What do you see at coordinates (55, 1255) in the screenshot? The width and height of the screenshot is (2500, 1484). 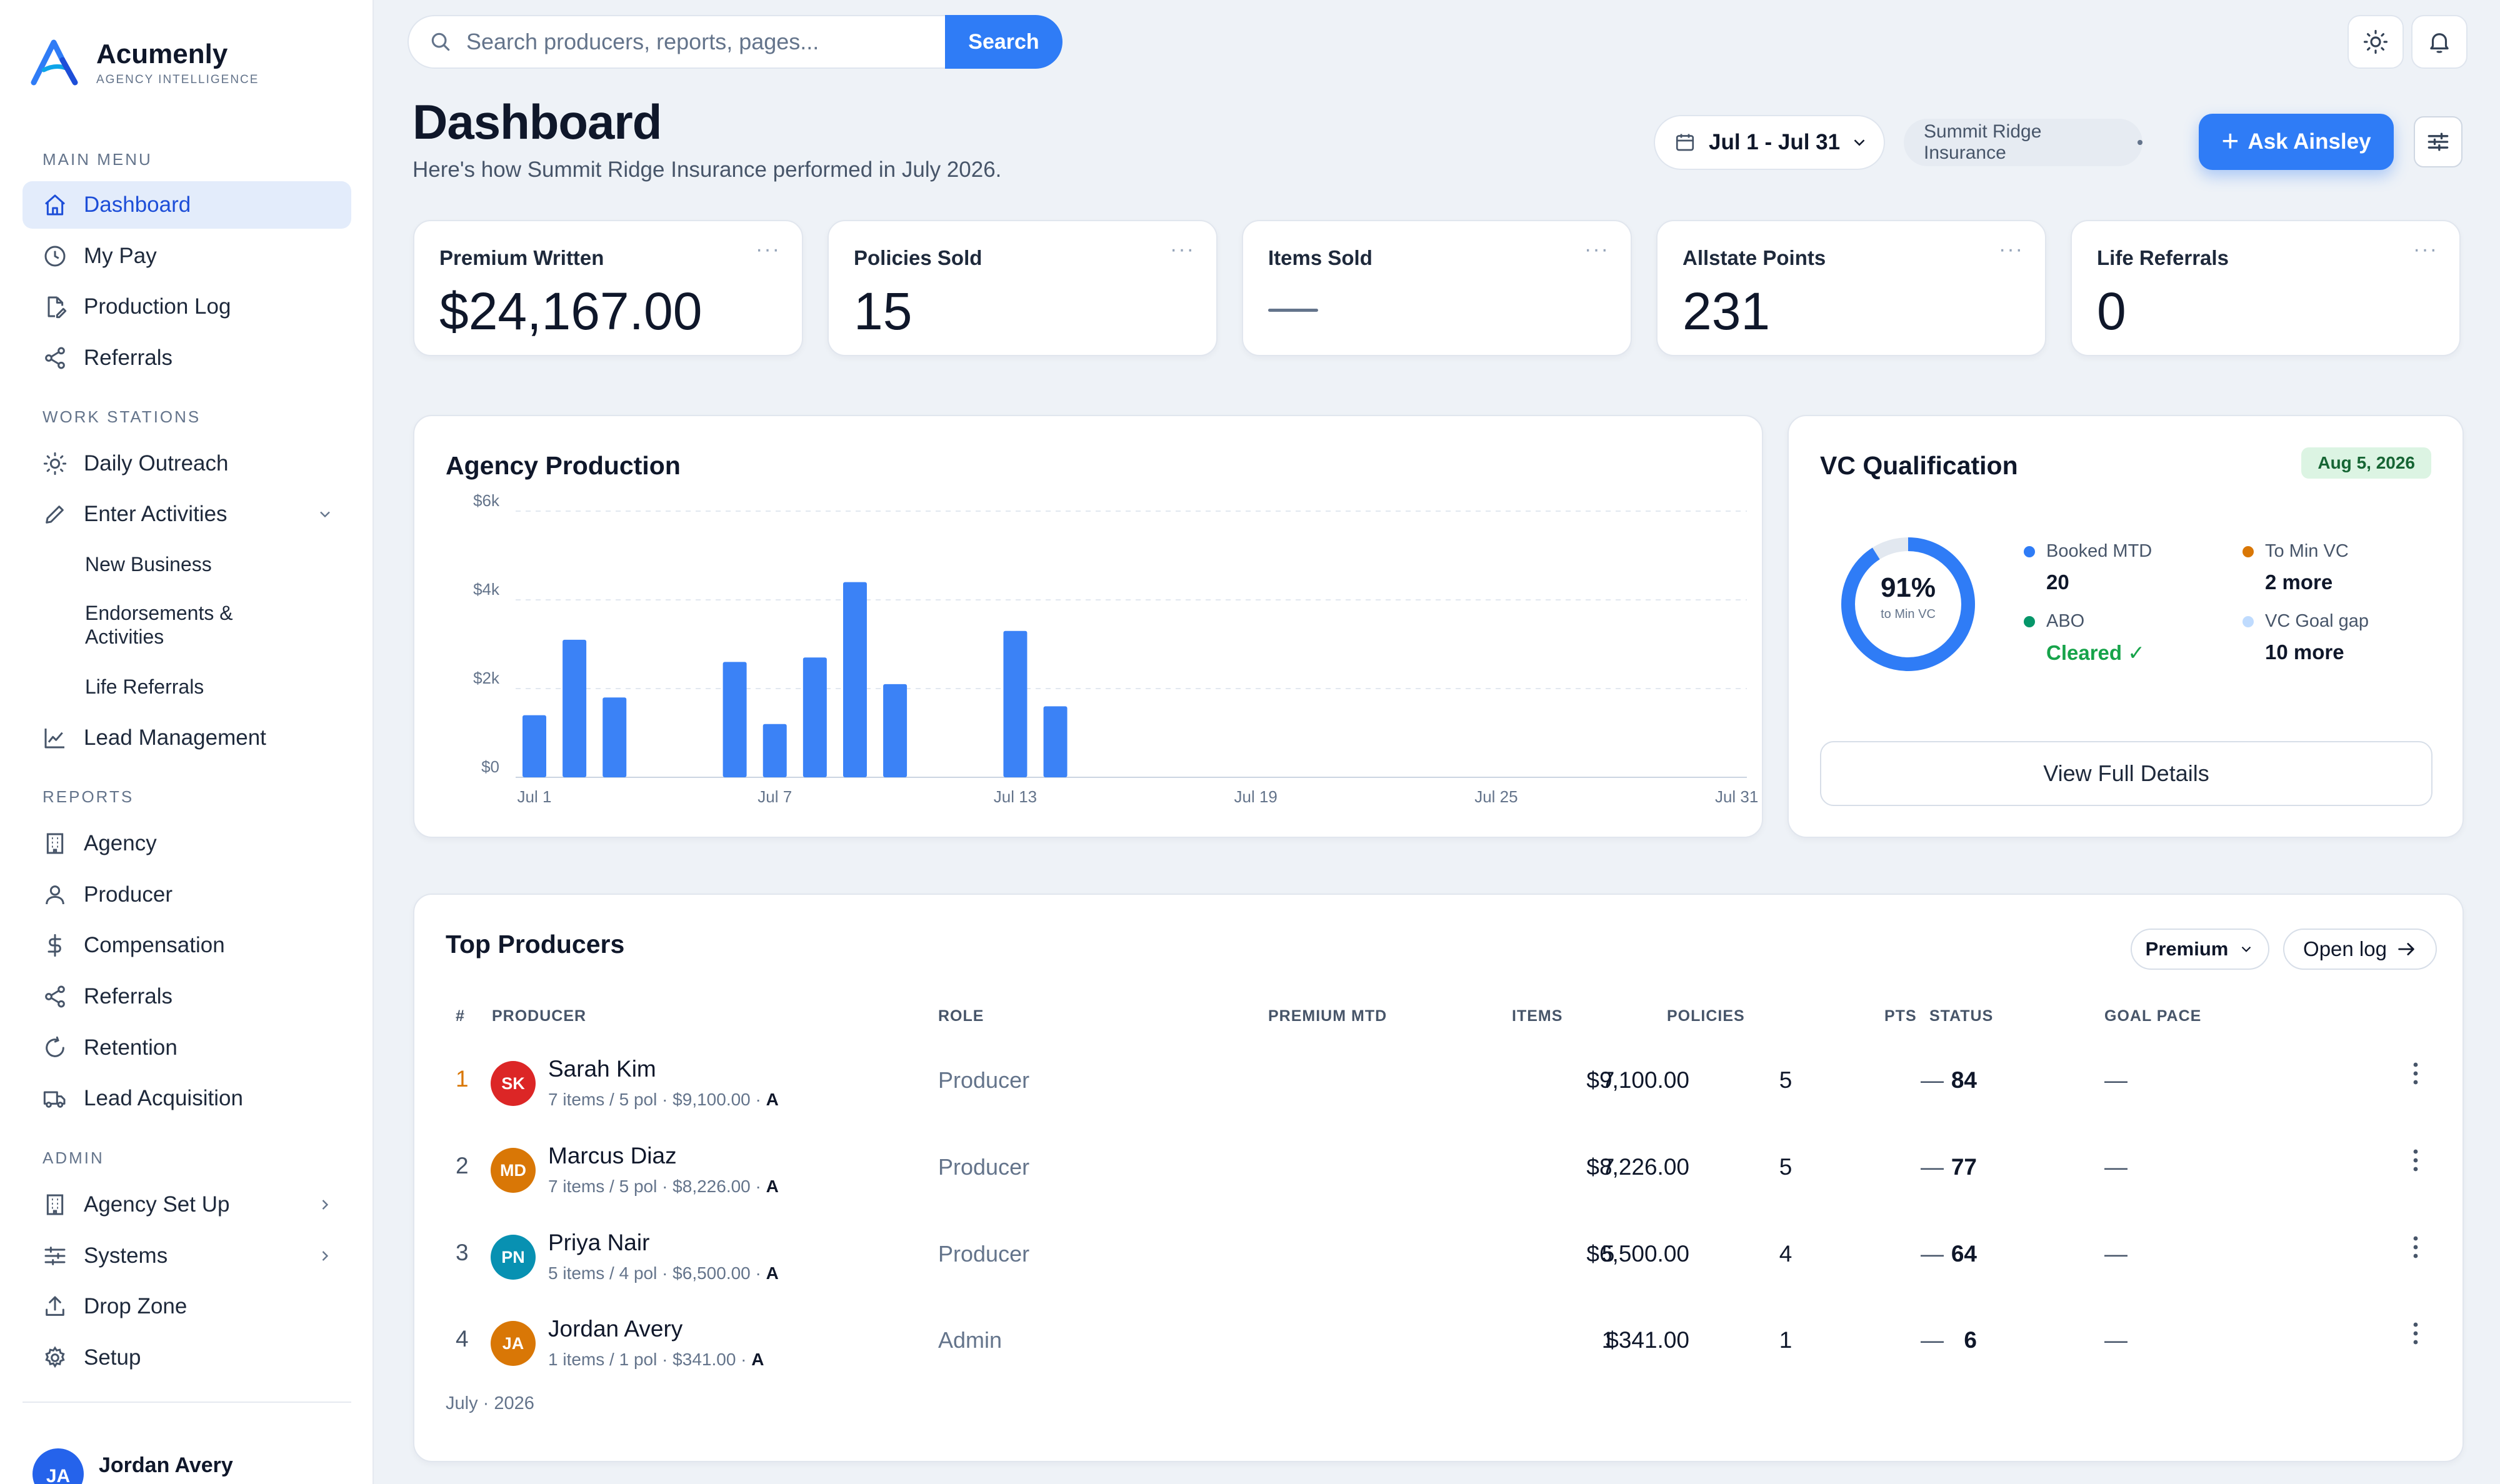 I see `sliders-icon` at bounding box center [55, 1255].